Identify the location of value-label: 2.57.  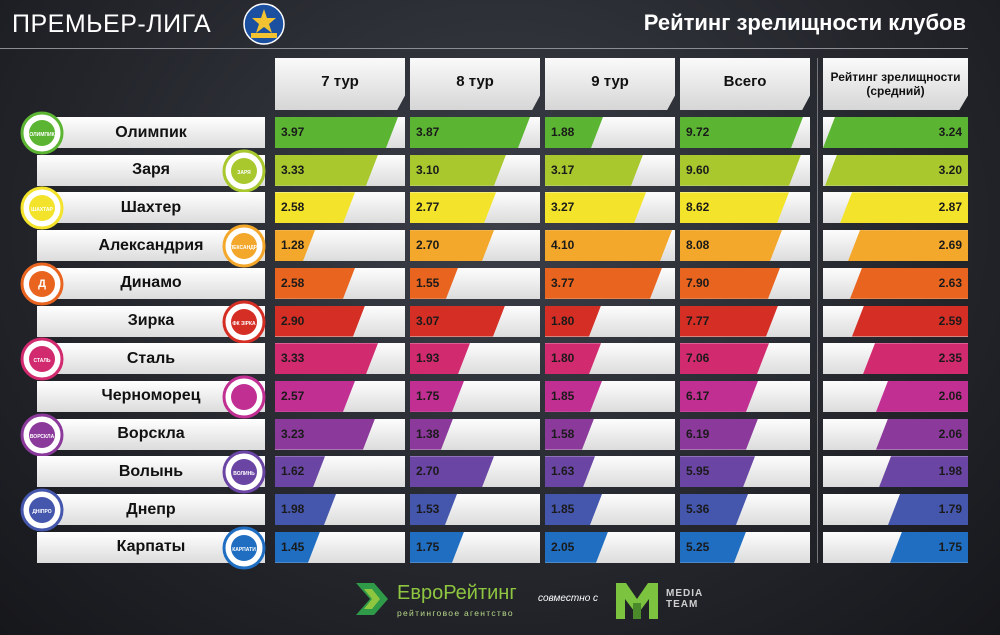
(293, 395).